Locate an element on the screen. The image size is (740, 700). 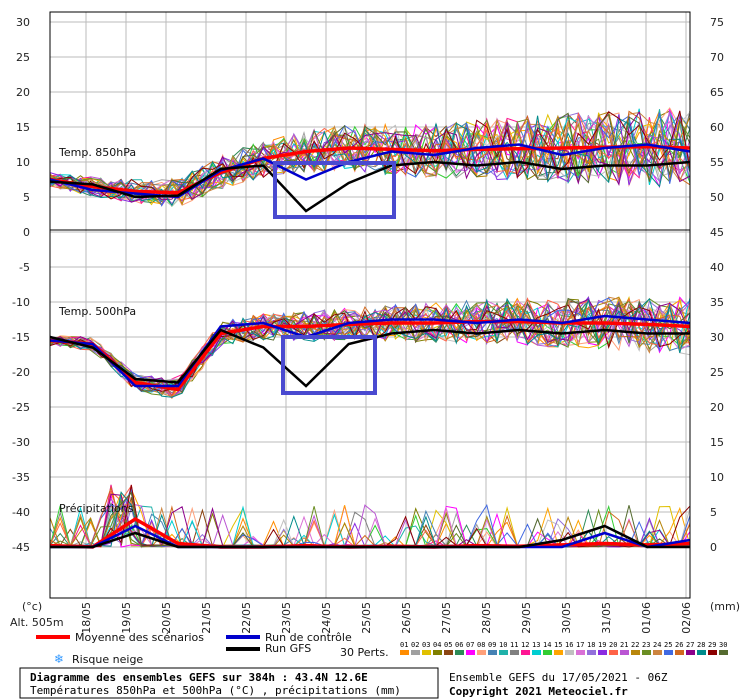
pert-number: 18 is located at coordinates (591, 645).